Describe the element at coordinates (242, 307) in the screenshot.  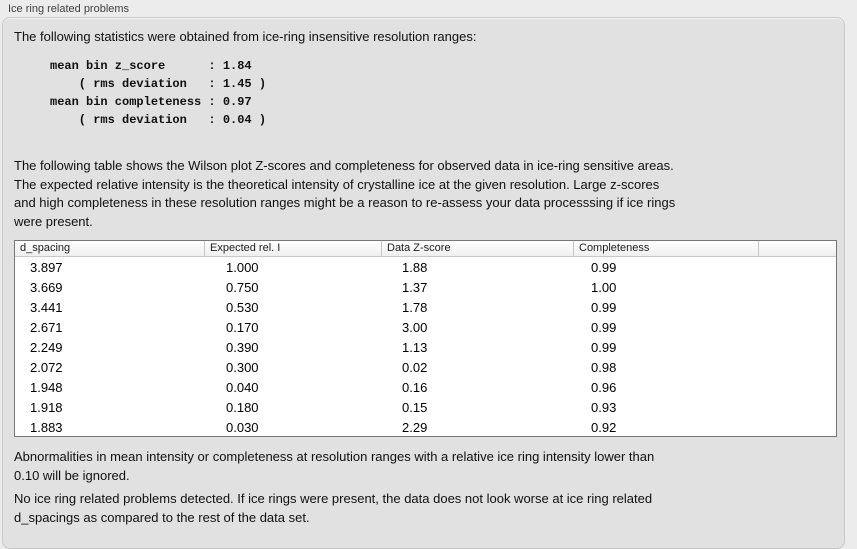
I see `cell-expected-rel-i: 0.530` at that location.